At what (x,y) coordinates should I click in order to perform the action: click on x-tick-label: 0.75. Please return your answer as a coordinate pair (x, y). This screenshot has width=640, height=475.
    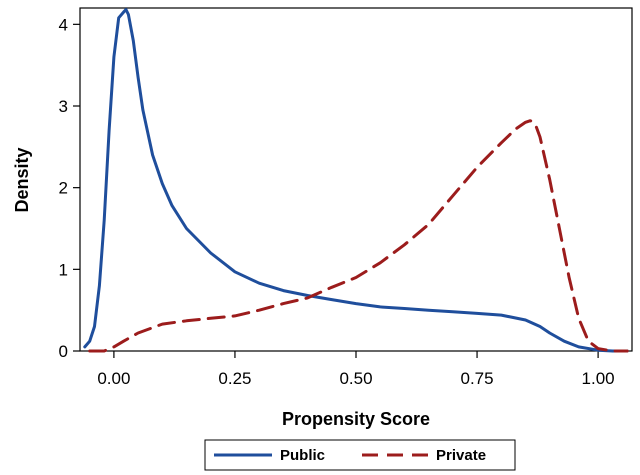
    Looking at the image, I should click on (477, 378).